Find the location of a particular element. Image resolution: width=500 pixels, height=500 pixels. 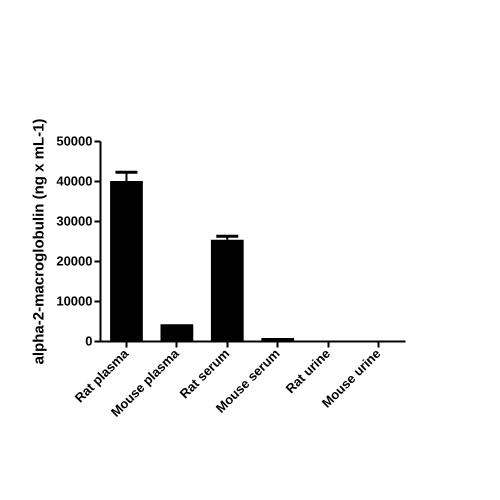

y-tick-label: 10000 is located at coordinates (74, 301).